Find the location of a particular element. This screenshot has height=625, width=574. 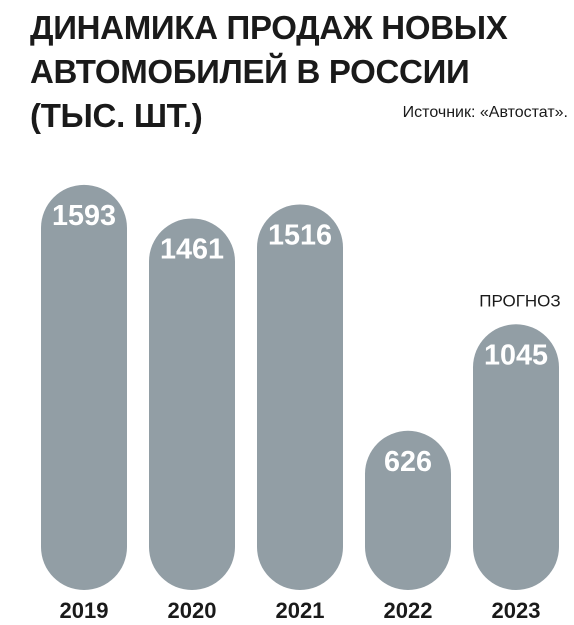

chart-title-line-2: АВТОМОБИЛЕЙ В РОССИИ is located at coordinates (250, 71).